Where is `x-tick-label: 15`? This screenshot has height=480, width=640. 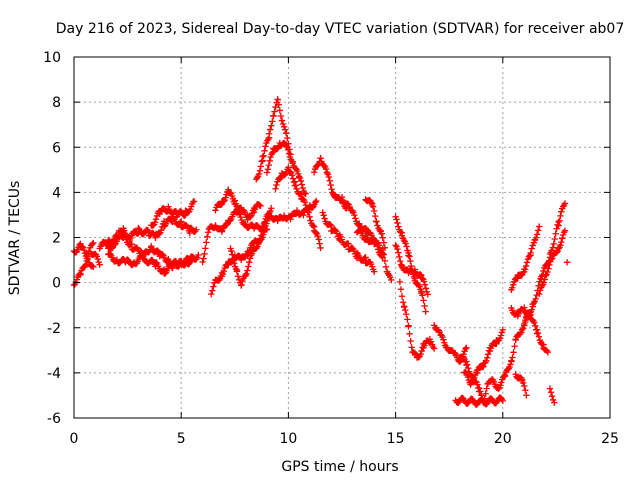
x-tick-label: 15 is located at coordinates (396, 439).